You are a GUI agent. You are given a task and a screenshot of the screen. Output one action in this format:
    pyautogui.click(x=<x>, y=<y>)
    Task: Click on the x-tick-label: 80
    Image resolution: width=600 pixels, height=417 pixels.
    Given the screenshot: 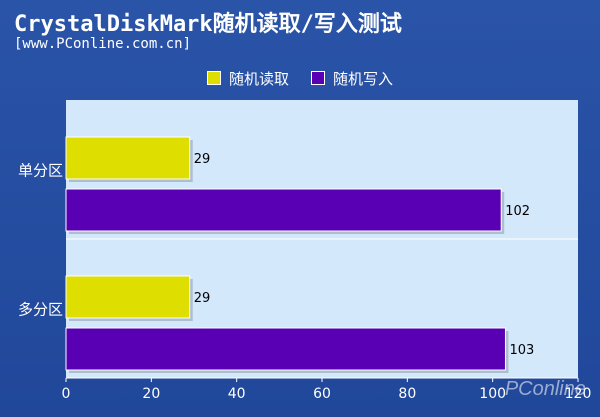 What is the action you would take?
    pyautogui.click(x=407, y=394)
    